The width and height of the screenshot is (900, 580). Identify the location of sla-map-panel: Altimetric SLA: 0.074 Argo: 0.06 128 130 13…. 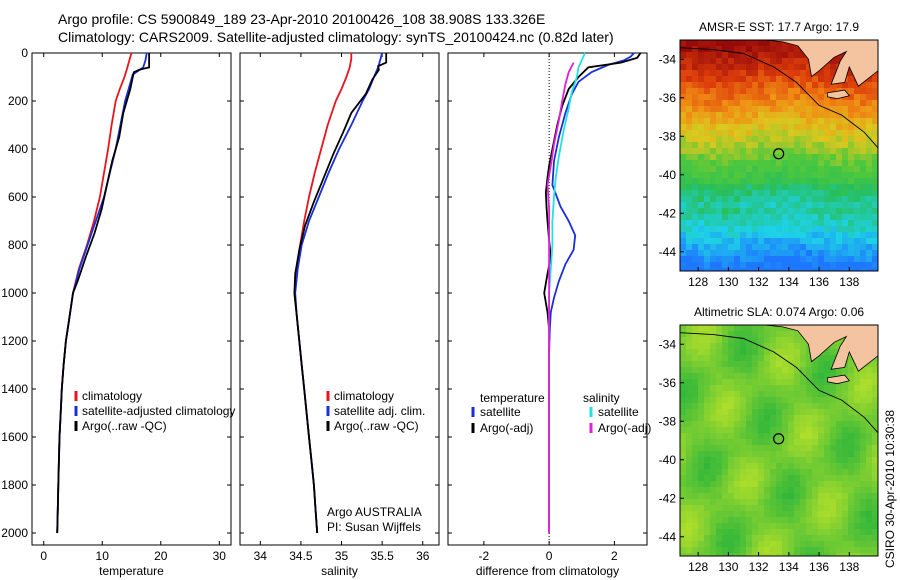
(769, 439).